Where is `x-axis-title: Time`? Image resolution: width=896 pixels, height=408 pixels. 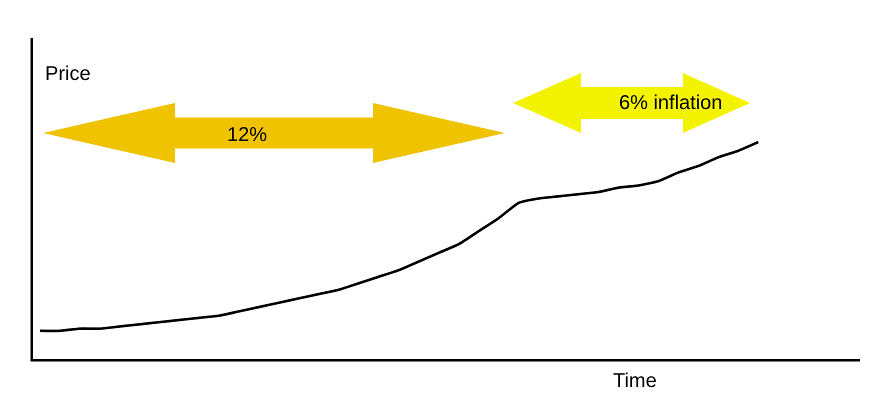
x-axis-title: Time is located at coordinates (635, 381).